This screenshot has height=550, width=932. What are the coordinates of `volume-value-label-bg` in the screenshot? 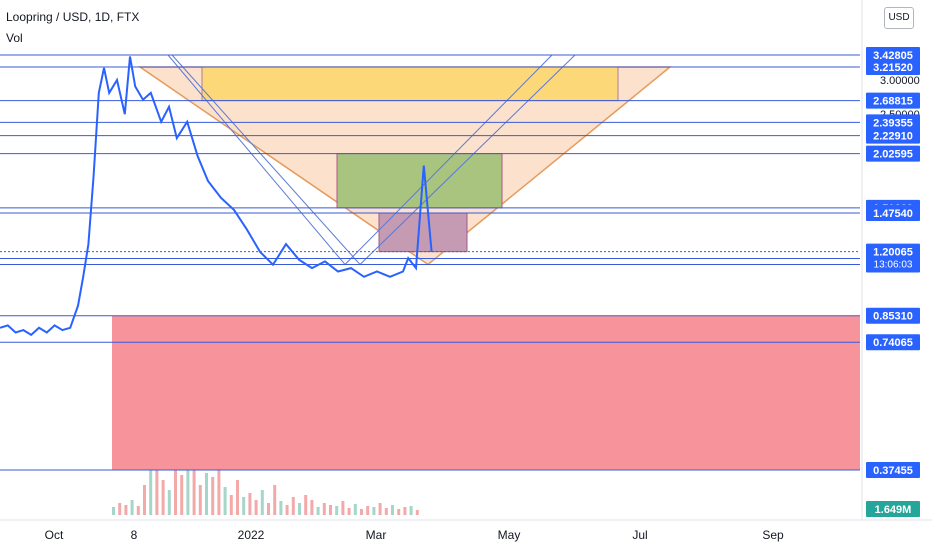 It's located at (893, 509).